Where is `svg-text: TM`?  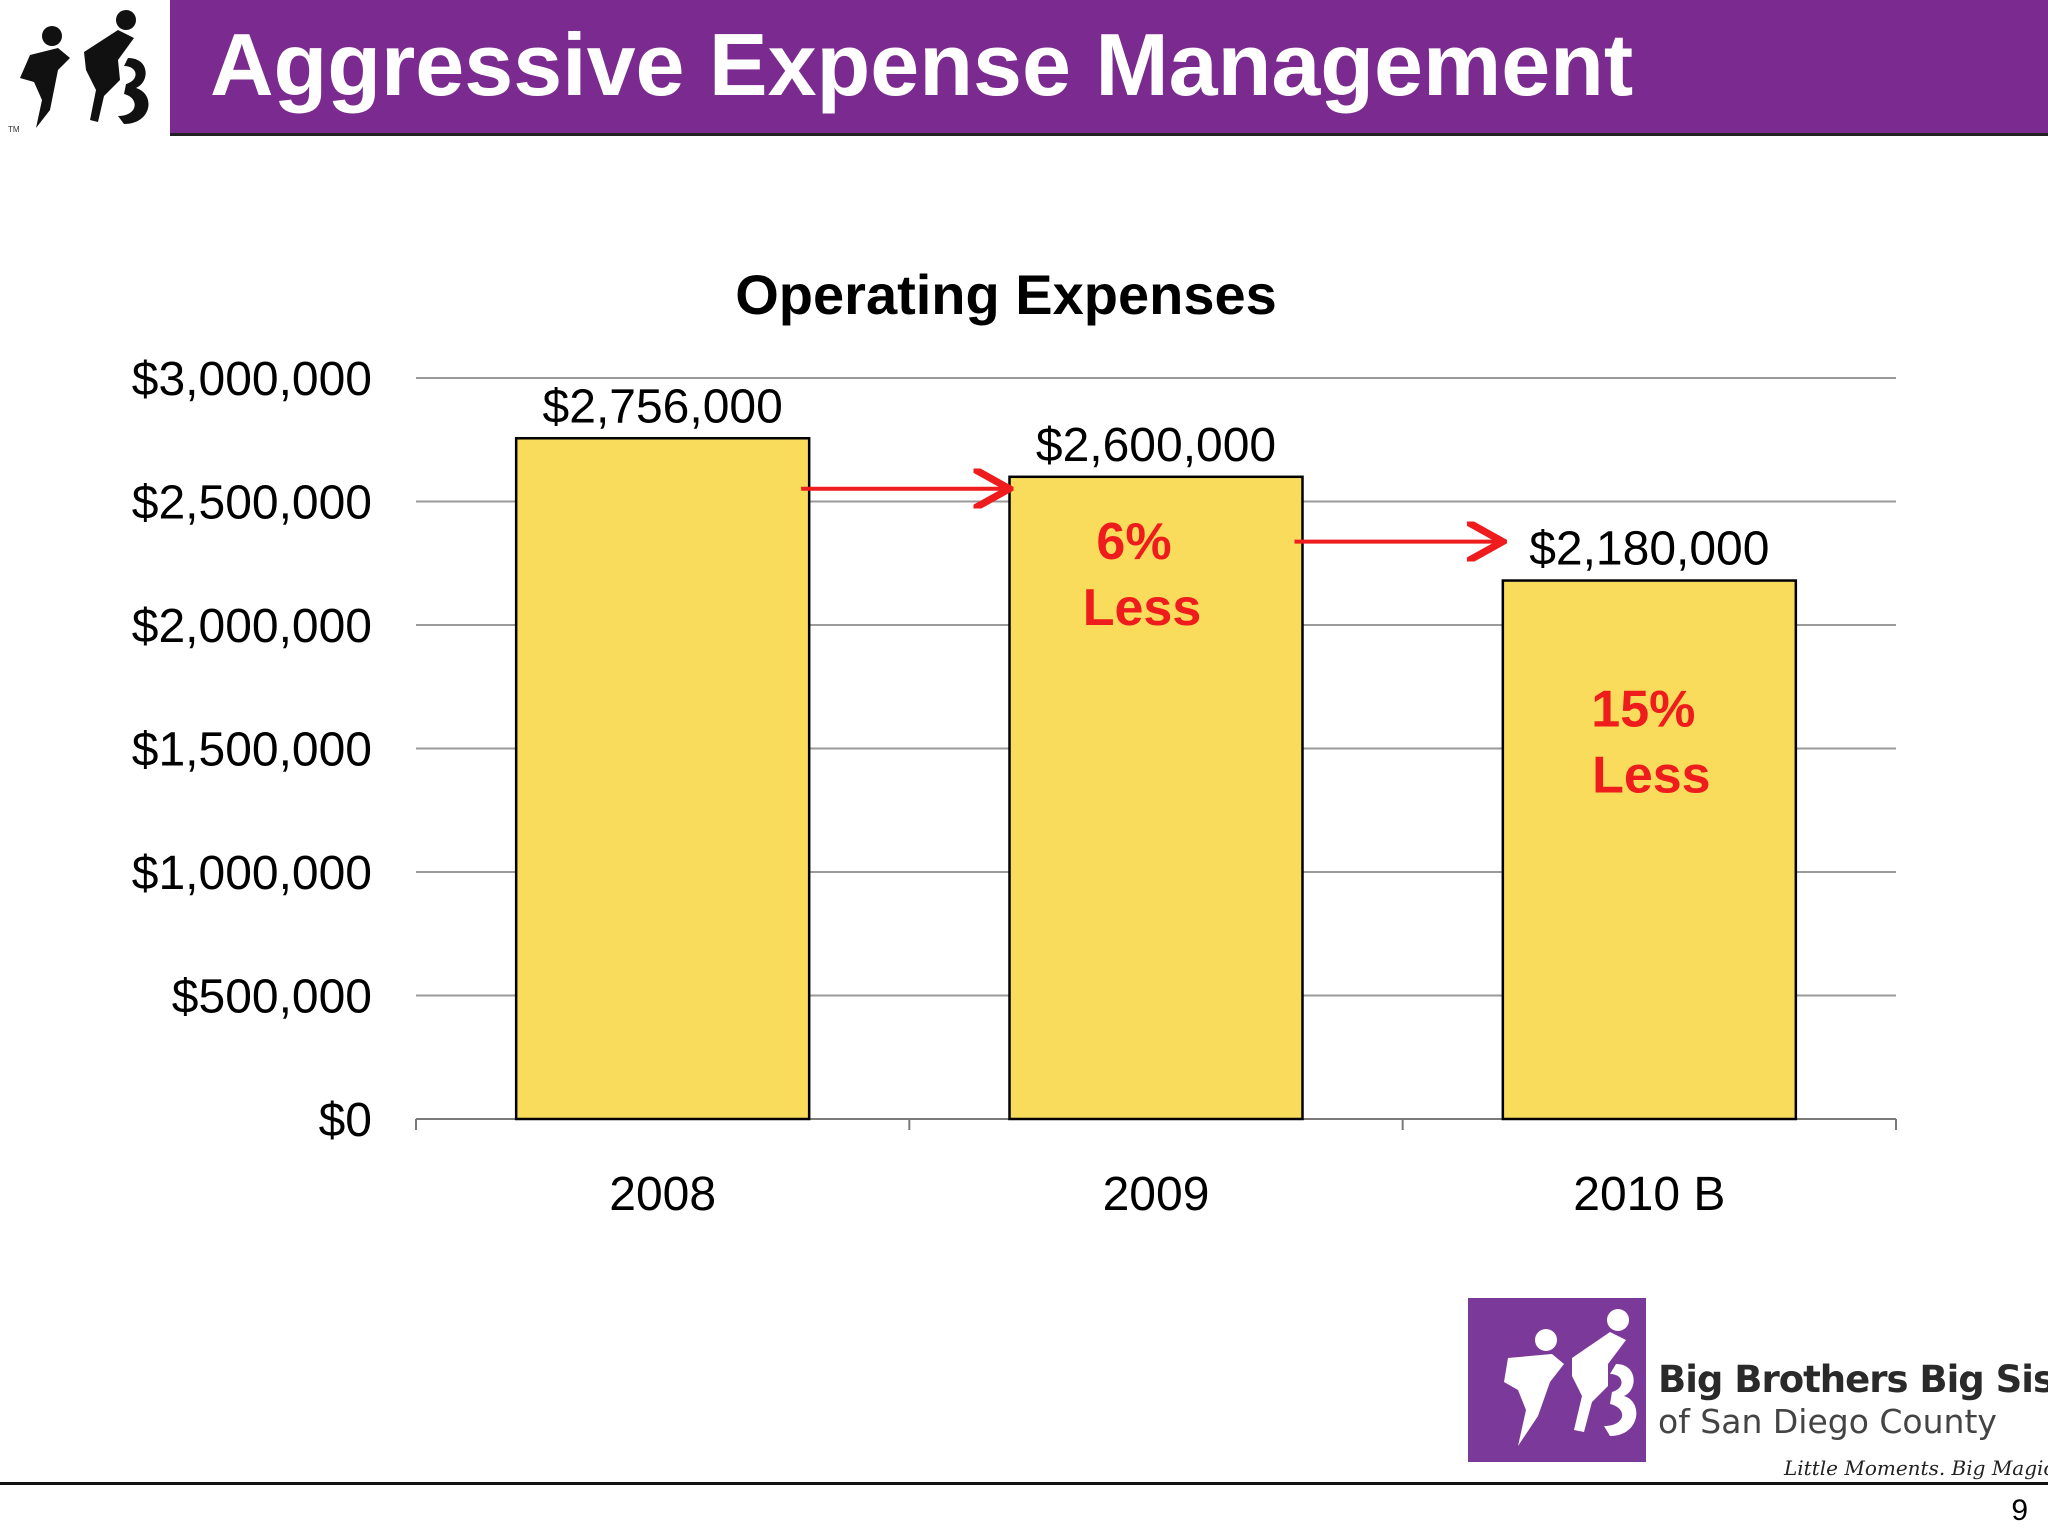 svg-text: TM is located at coordinates (14, 129).